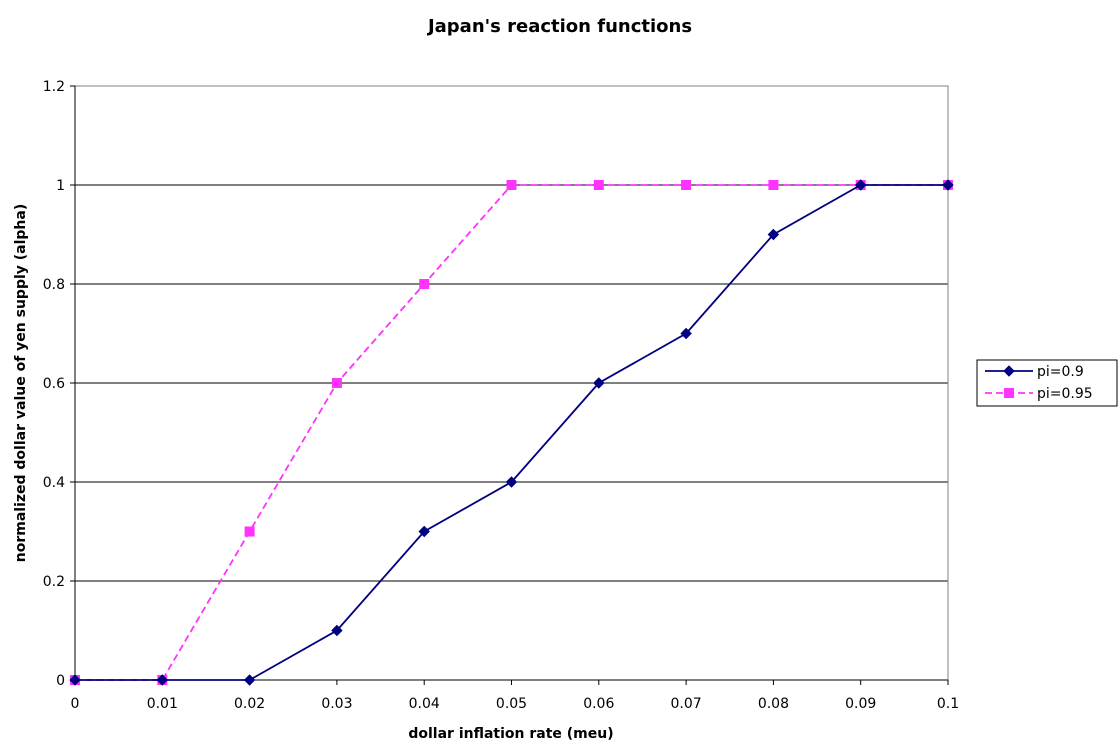 This screenshot has height=744, width=1119. What do you see at coordinates (773, 704) in the screenshot?
I see `x-tick-label: 0.08` at bounding box center [773, 704].